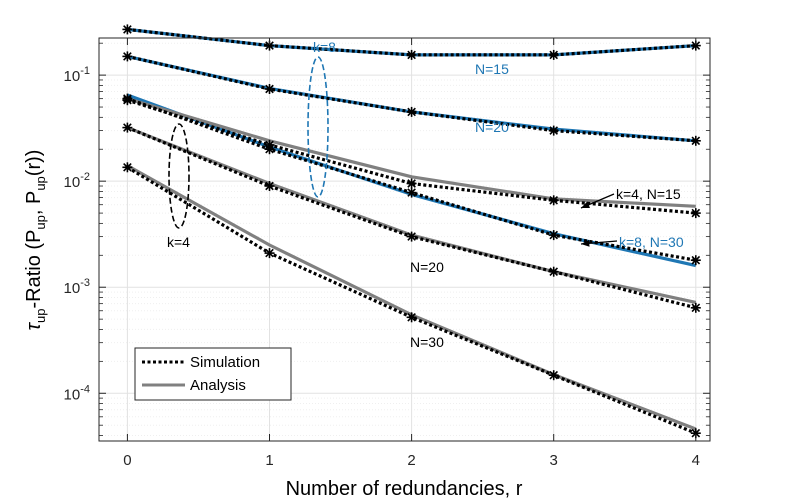  What do you see at coordinates (225, 362) in the screenshot?
I see `legend-simulation-label: Simulation` at bounding box center [225, 362].